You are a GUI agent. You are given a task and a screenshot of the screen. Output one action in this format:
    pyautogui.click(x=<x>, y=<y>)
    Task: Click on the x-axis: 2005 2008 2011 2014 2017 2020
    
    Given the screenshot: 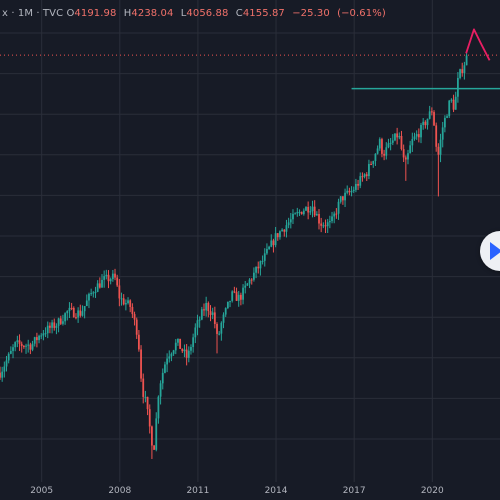 What is the action you would take?
    pyautogui.click(x=237, y=491)
    